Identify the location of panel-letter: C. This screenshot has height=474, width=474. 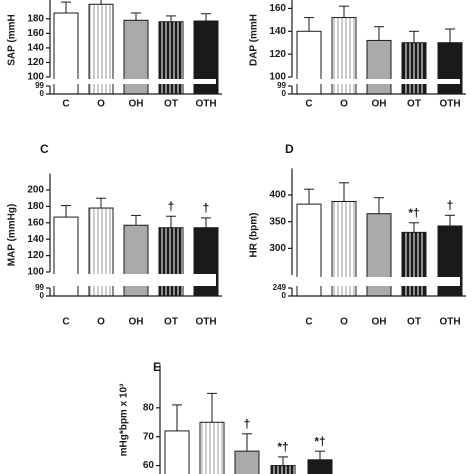
(44, 149).